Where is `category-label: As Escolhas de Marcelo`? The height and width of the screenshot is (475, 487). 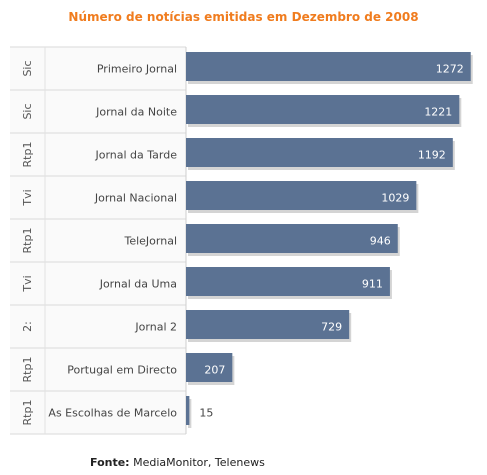 category-label: As Escolhas de Marcelo is located at coordinates (112, 413).